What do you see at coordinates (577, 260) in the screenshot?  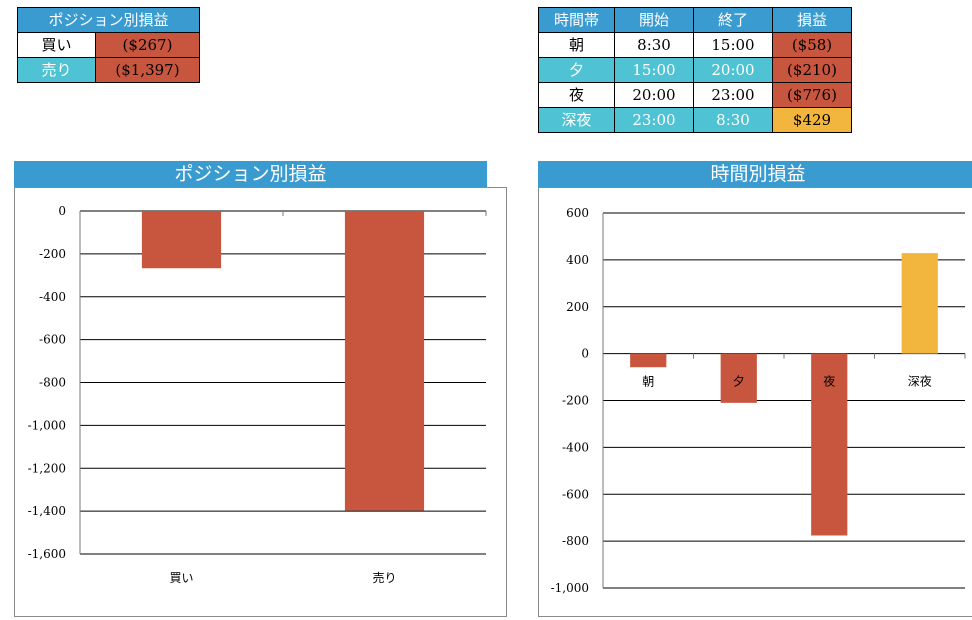 I see `y-tick-label: 400` at bounding box center [577, 260].